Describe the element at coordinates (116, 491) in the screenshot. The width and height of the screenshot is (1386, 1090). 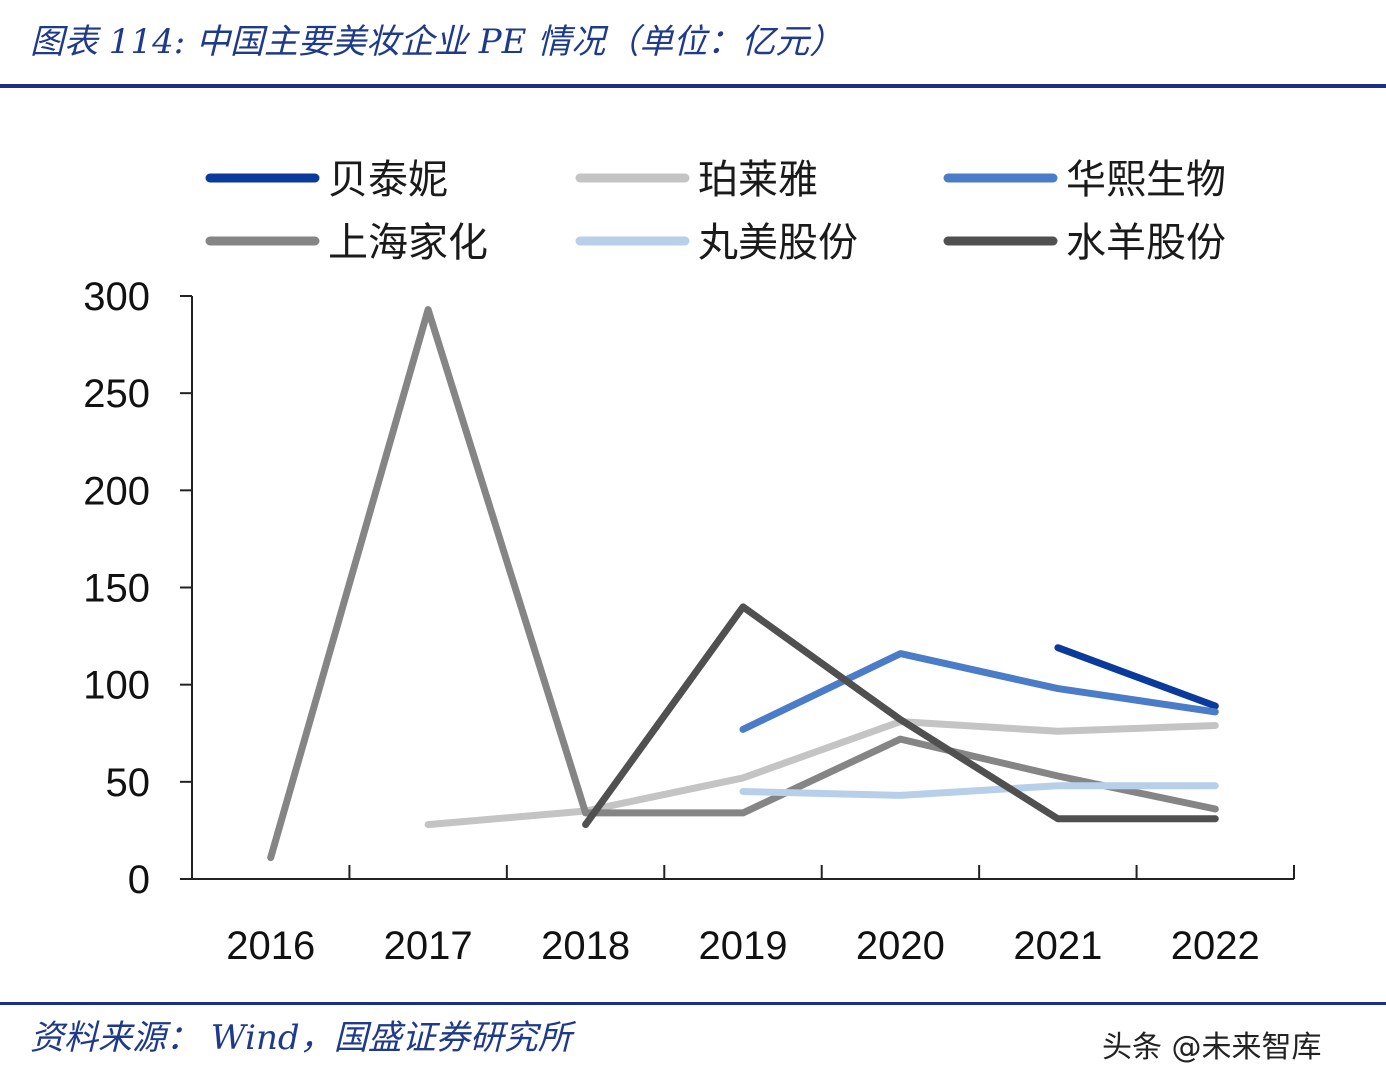
I see `y-tick-label: 200` at that location.